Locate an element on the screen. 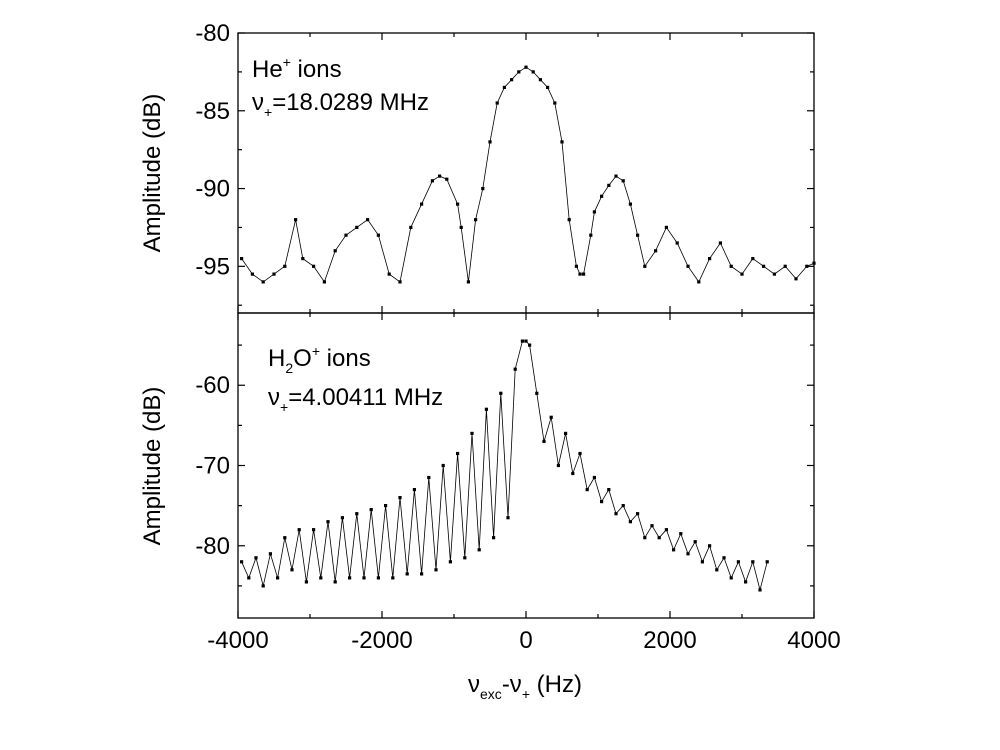  x-tick-label: 0 is located at coordinates (525, 640).